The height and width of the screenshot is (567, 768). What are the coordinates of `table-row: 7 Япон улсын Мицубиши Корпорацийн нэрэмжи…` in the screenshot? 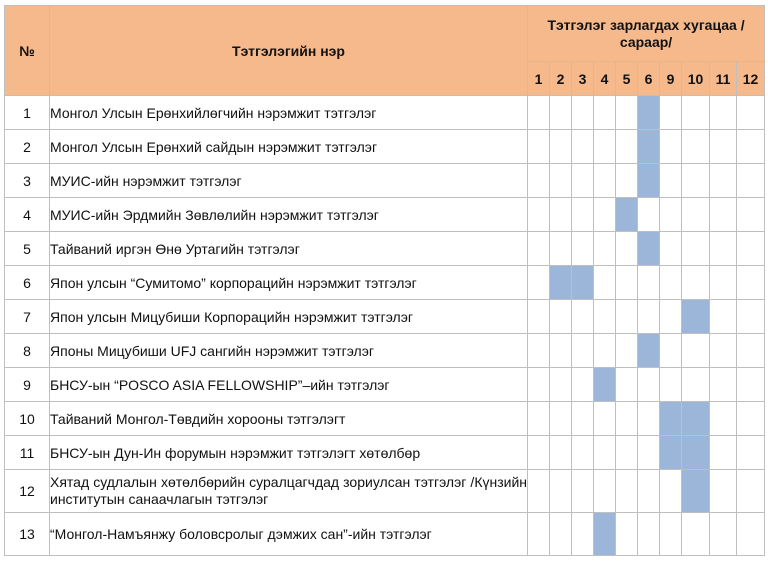 It's located at (385, 316).